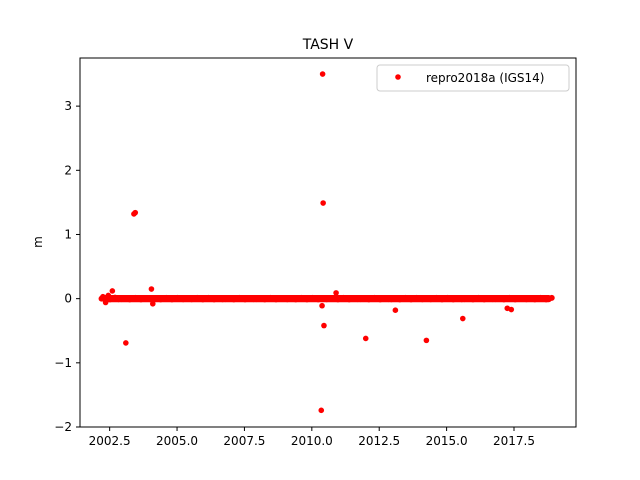 Image resolution: width=640 pixels, height=480 pixels. I want to click on legend-marker, so click(398, 77).